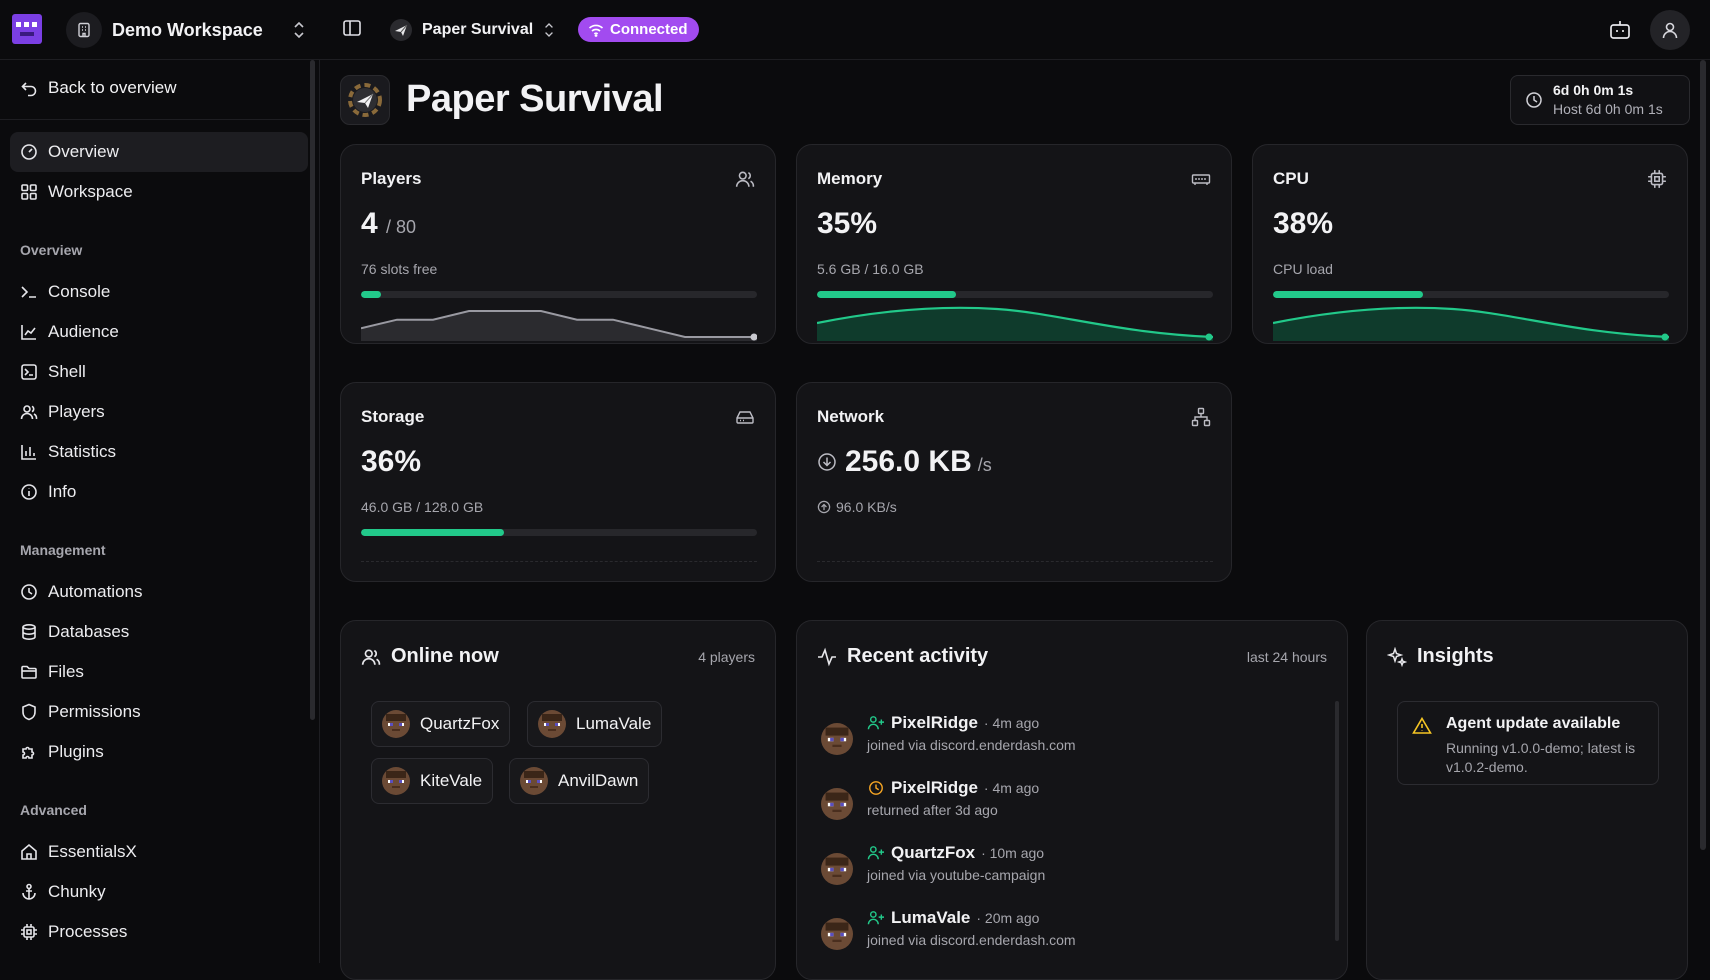 The height and width of the screenshot is (980, 1710). What do you see at coordinates (850, 178) in the screenshot?
I see `card-title: Memory` at bounding box center [850, 178].